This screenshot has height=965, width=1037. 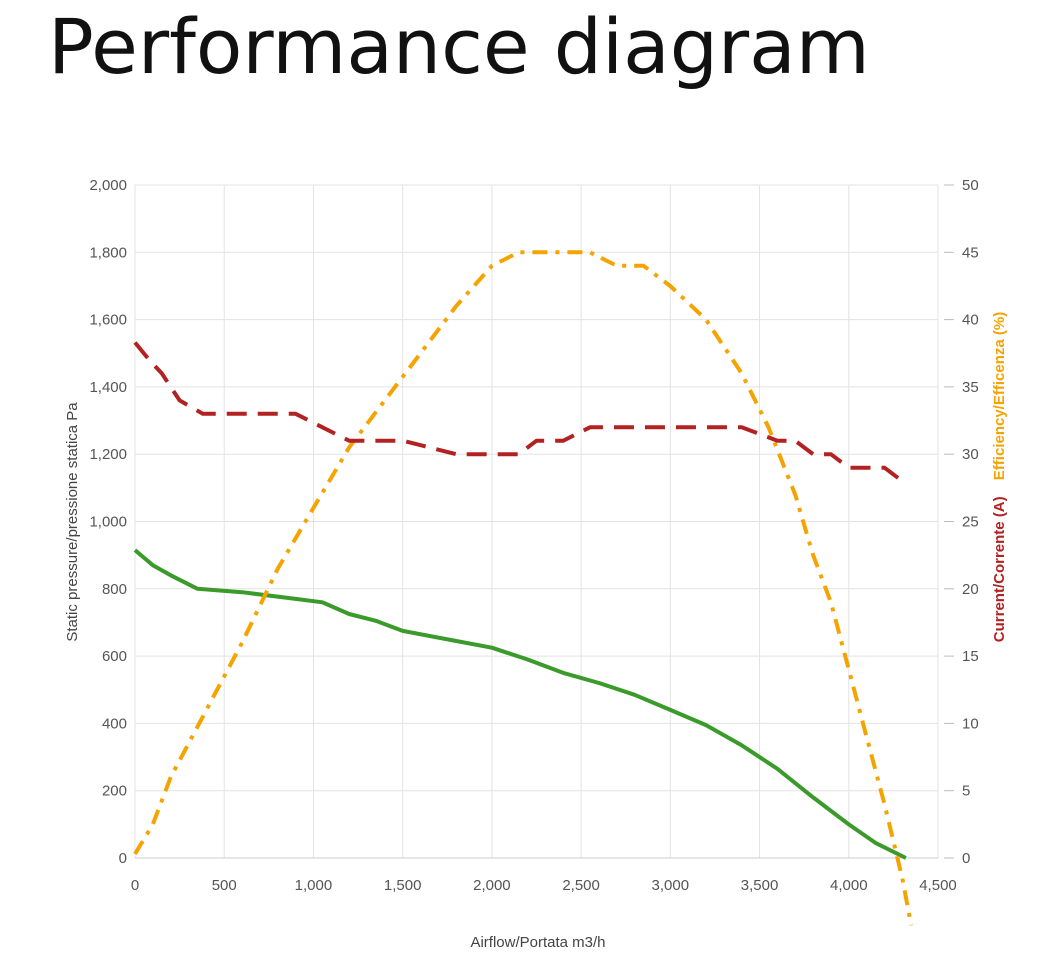 What do you see at coordinates (108, 387) in the screenshot?
I see `left-tick-label: 1,400` at bounding box center [108, 387].